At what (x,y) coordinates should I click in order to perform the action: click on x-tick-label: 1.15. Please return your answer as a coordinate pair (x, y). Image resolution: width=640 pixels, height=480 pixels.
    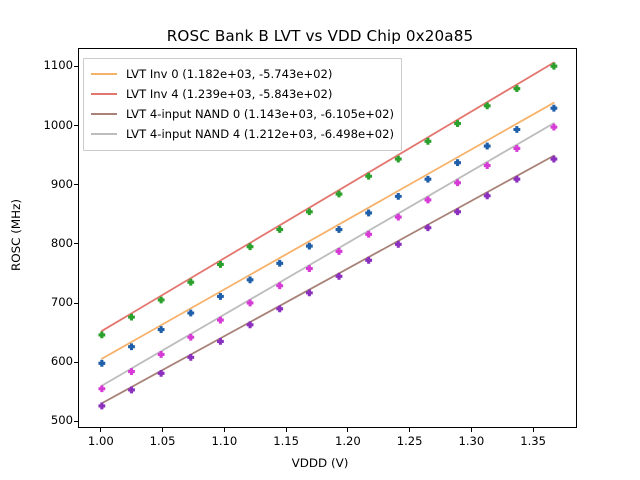
    Looking at the image, I should click on (286, 441).